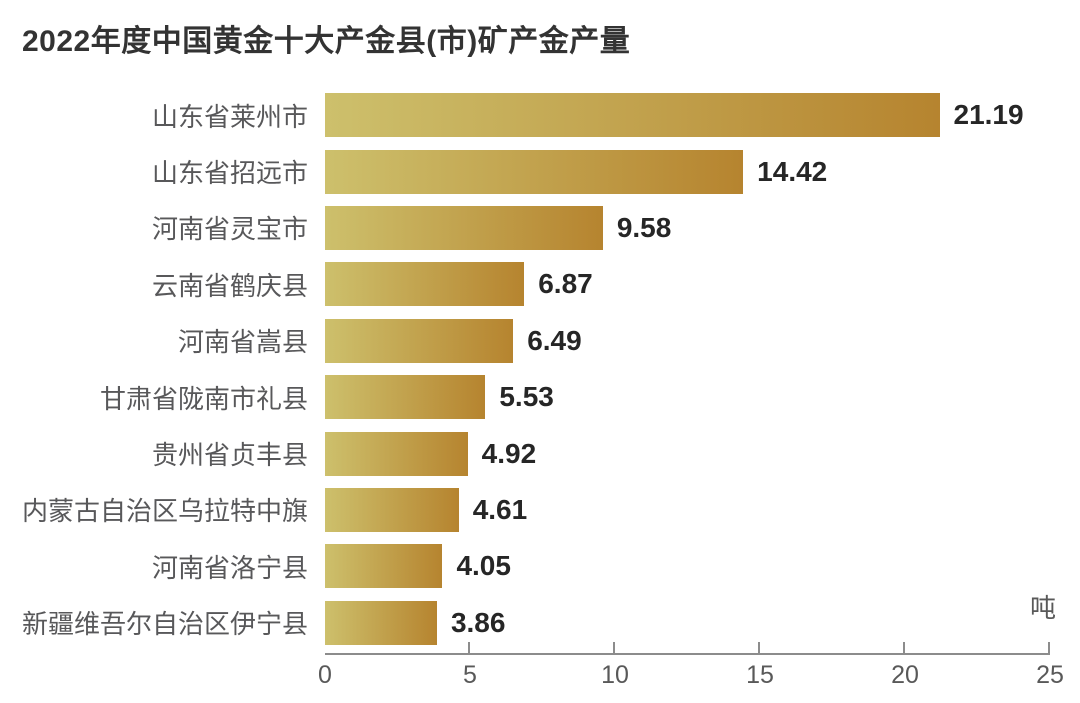  I want to click on value-label: 3.86, so click(478, 622).